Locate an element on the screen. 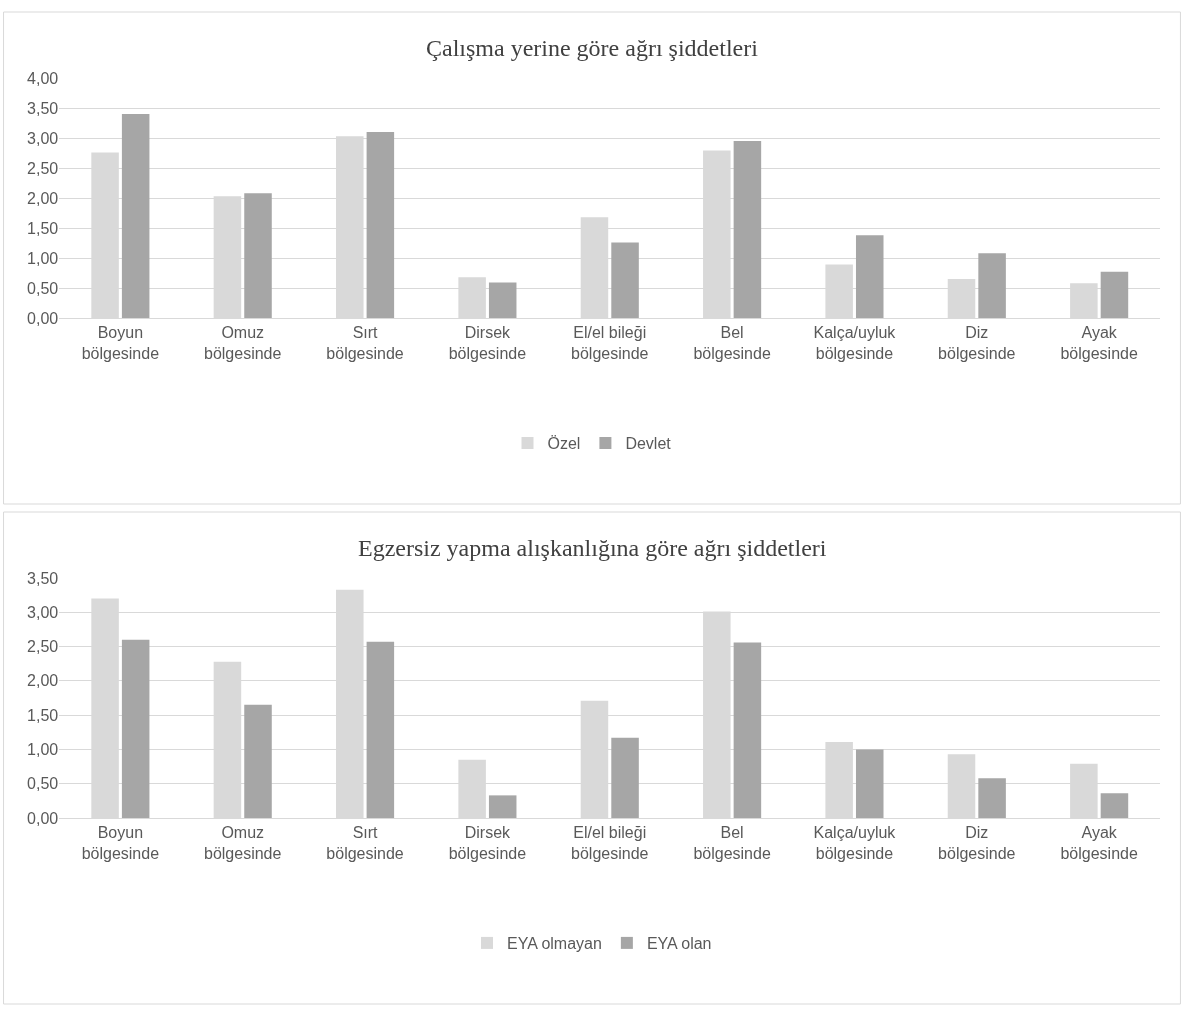 This screenshot has width=1184, height=1017. legend-label: EYA olmayan is located at coordinates (554, 944).